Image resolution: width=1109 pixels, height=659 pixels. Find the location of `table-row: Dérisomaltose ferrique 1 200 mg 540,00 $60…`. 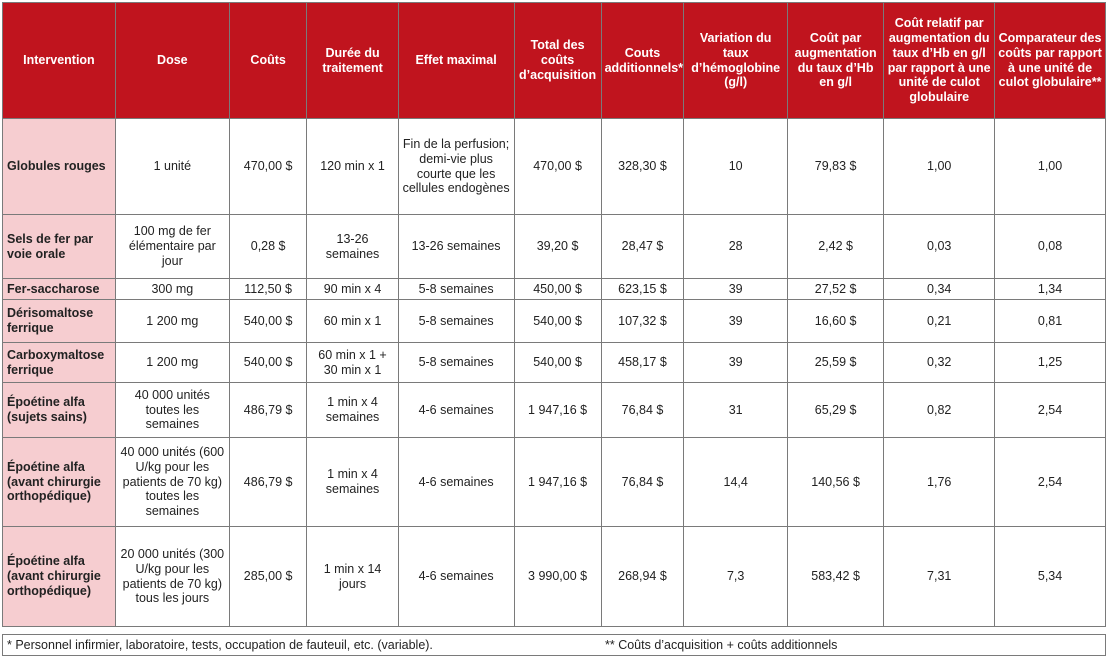

table-row: Dérisomaltose ferrique 1 200 mg 540,00 $60… is located at coordinates (554, 321).